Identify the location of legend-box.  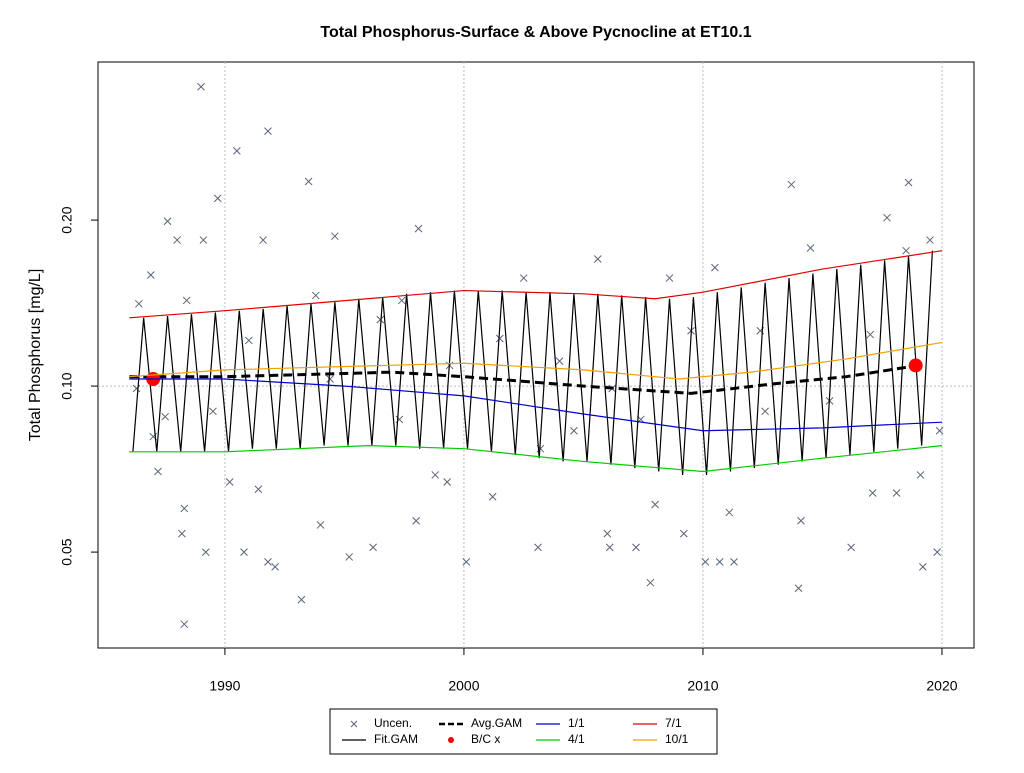
(523, 731).